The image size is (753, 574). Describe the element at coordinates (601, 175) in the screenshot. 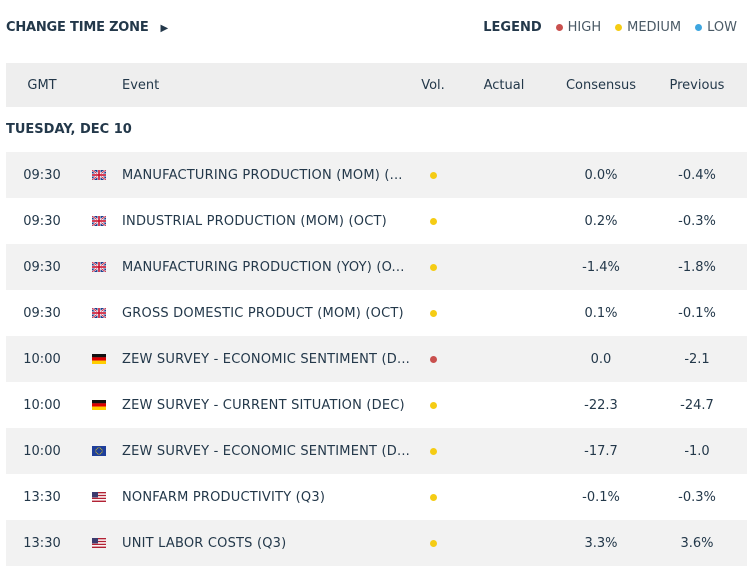

I see `consensus: 0.0%` at that location.